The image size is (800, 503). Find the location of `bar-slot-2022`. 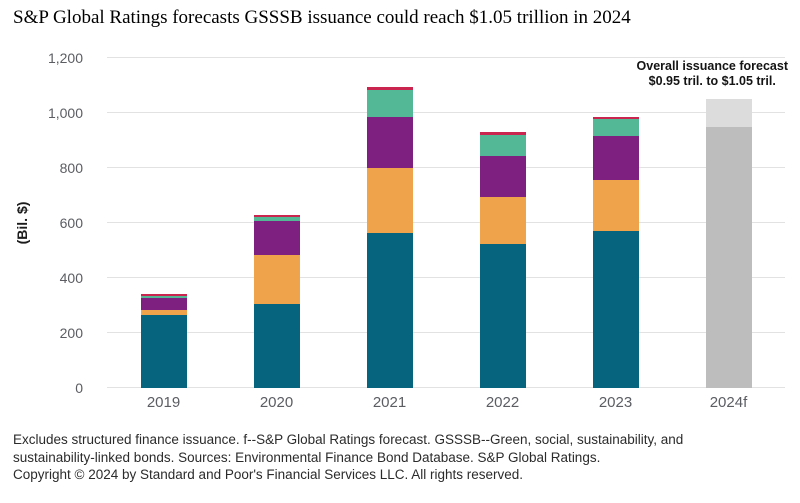

bar-slot-2022 is located at coordinates (502, 223).